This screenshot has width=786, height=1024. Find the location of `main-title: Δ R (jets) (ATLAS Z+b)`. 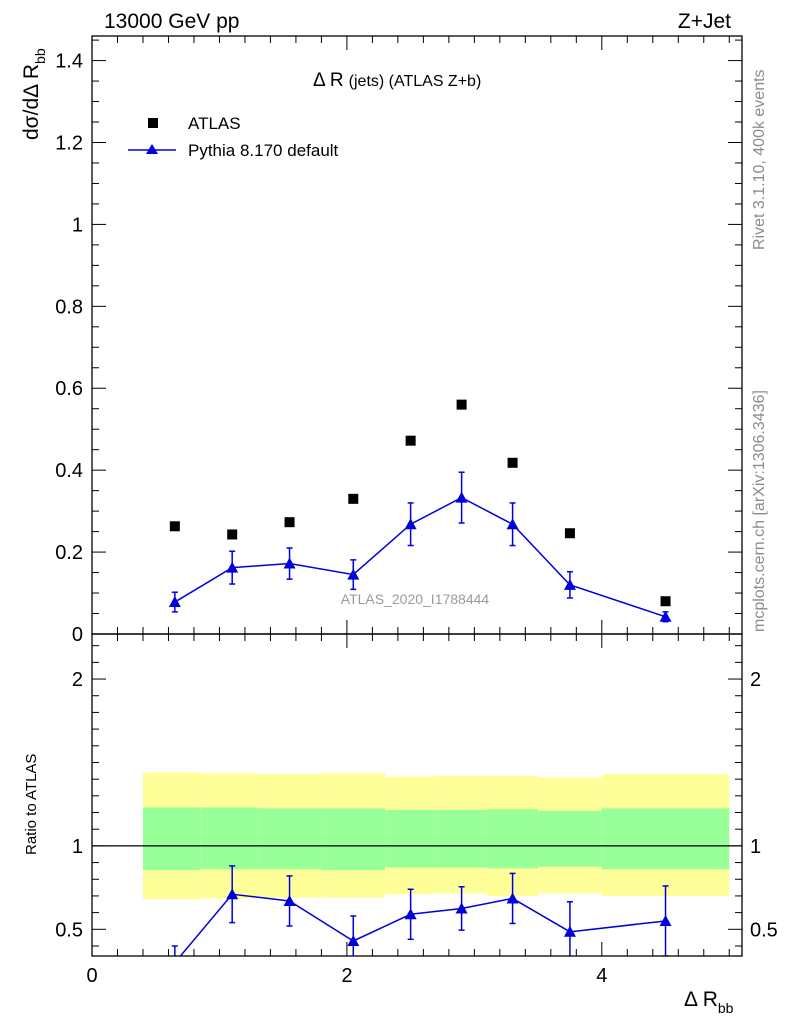

main-title: Δ R (jets) (ATLAS Z+b) is located at coordinates (397, 80).